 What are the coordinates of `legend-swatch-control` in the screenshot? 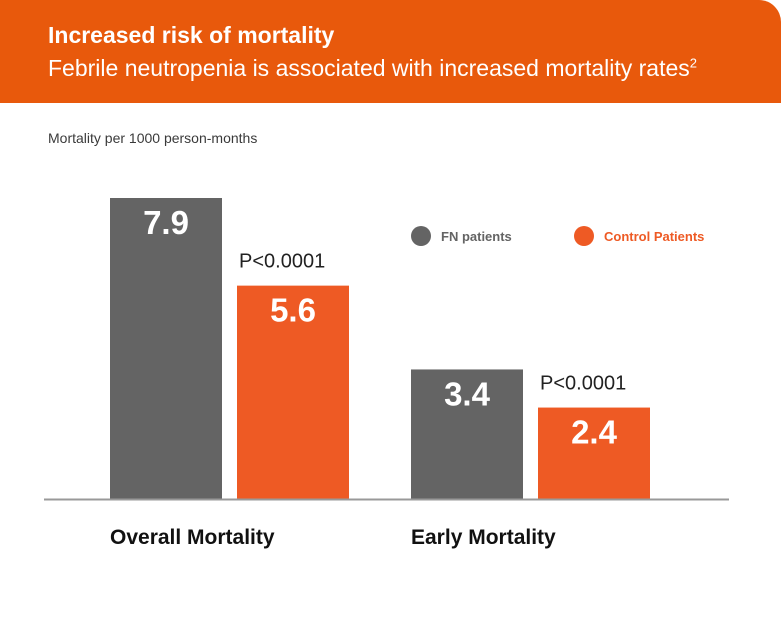 It's located at (584, 236).